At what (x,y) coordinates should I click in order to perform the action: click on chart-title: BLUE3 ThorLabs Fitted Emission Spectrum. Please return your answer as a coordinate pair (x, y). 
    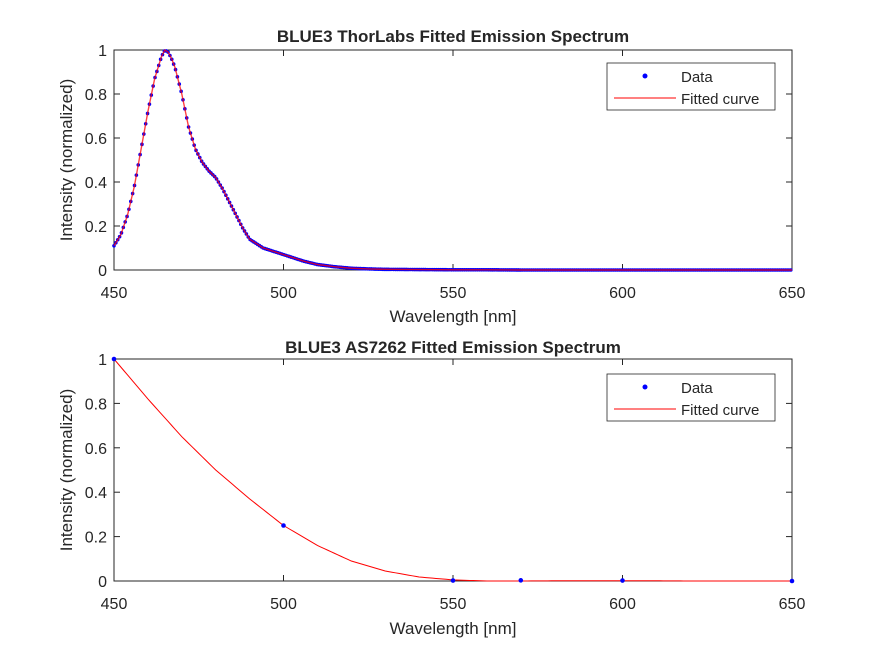
    Looking at the image, I should click on (453, 36).